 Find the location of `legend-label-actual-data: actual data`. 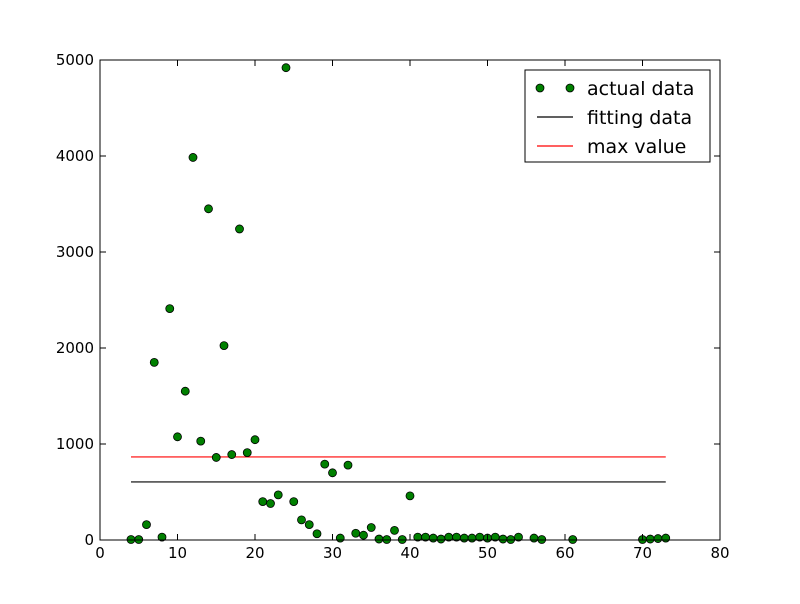

legend-label-actual-data: actual data is located at coordinates (640, 89).